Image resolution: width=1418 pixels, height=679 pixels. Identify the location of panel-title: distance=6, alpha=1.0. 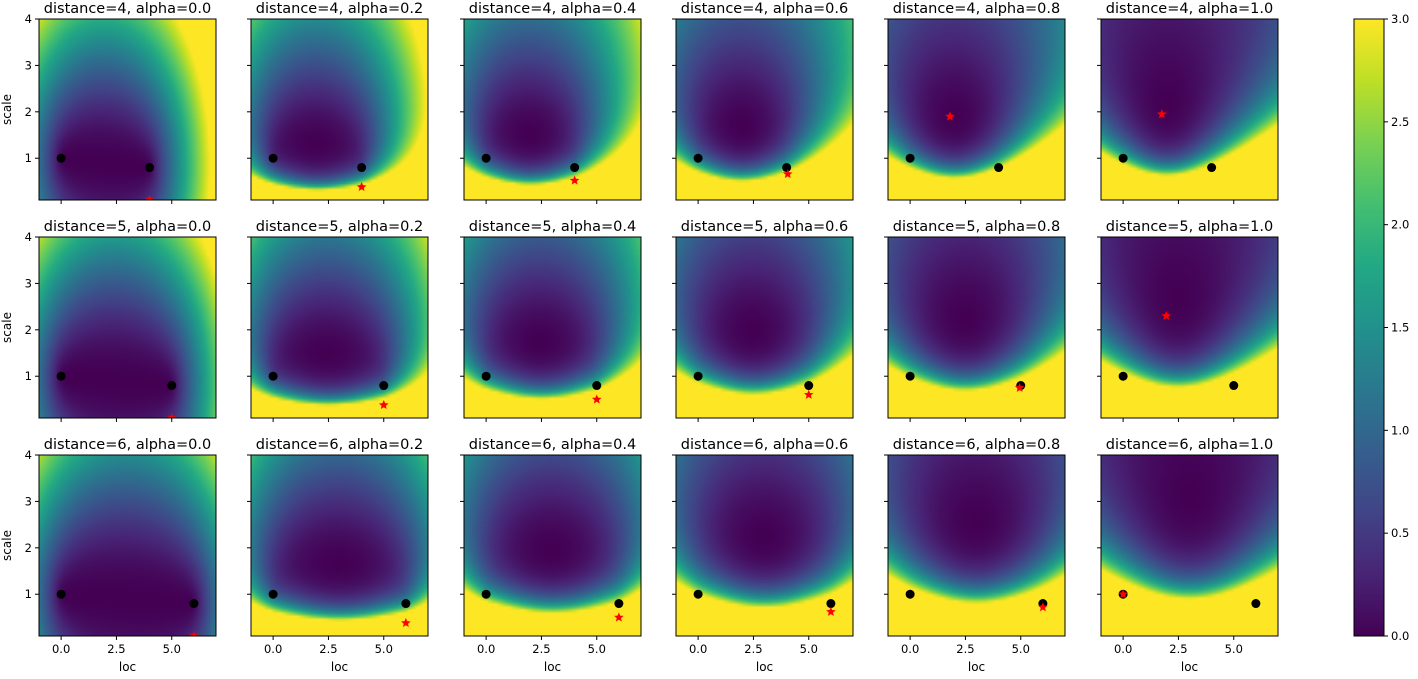
(1189, 445).